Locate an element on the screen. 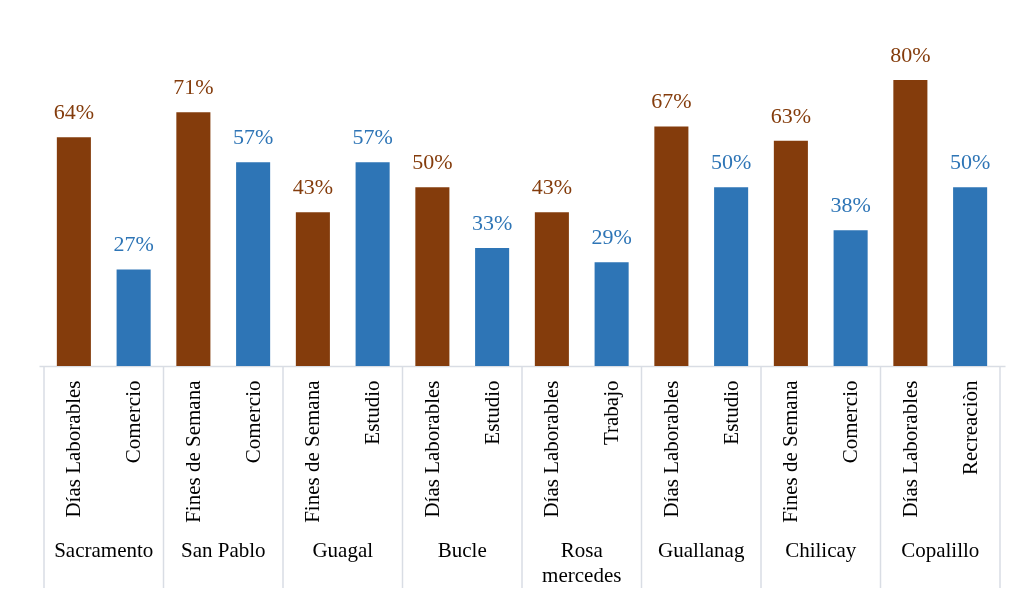 This screenshot has height=595, width=1019. data-label: 29% is located at coordinates (611, 237).